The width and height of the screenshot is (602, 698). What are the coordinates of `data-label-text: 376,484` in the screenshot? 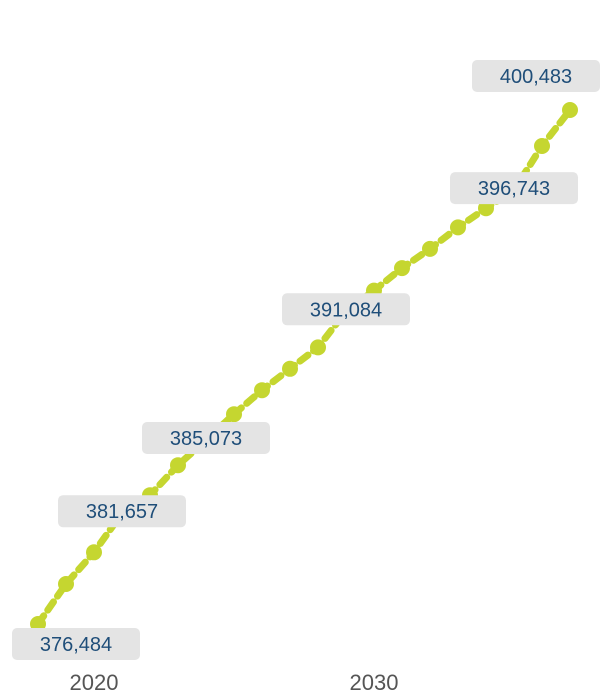 It's located at (76, 645).